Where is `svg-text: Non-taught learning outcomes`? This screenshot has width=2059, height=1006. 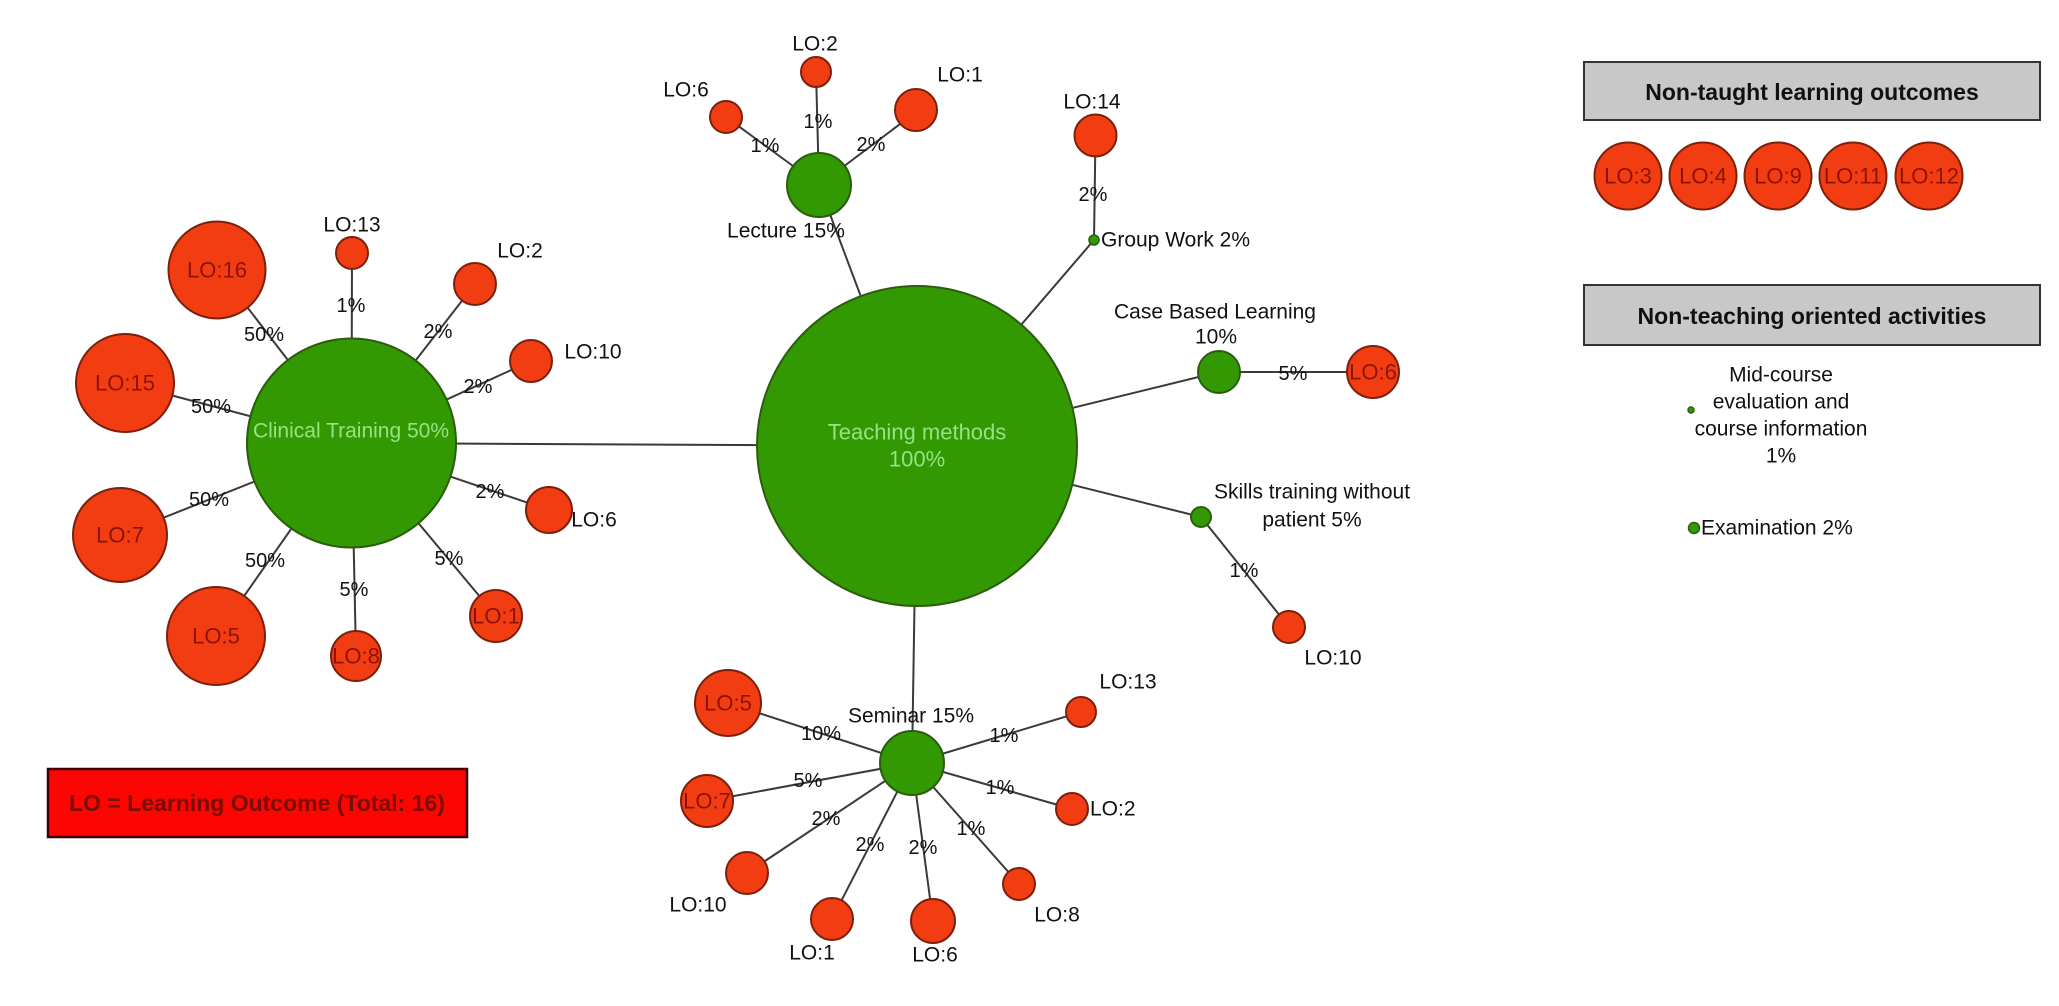
svg-text: Non-taught learning outcomes is located at coordinates (1812, 92).